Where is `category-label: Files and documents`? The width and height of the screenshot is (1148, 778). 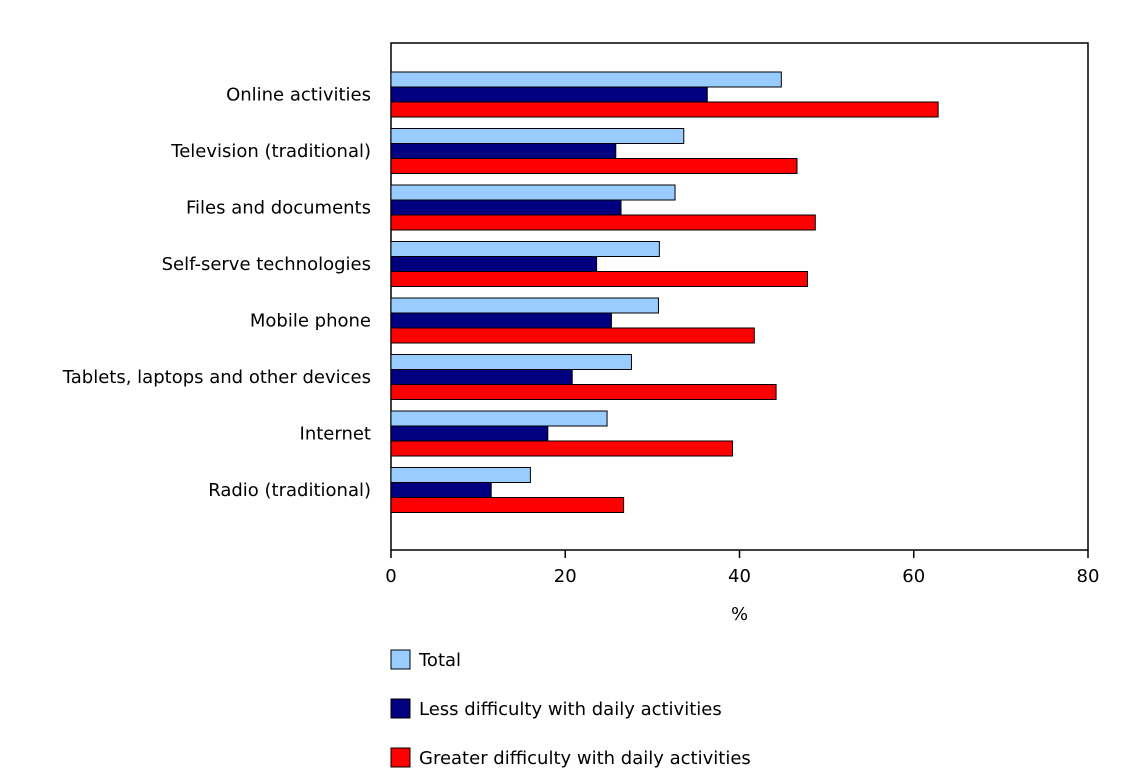 category-label: Files and documents is located at coordinates (278, 208).